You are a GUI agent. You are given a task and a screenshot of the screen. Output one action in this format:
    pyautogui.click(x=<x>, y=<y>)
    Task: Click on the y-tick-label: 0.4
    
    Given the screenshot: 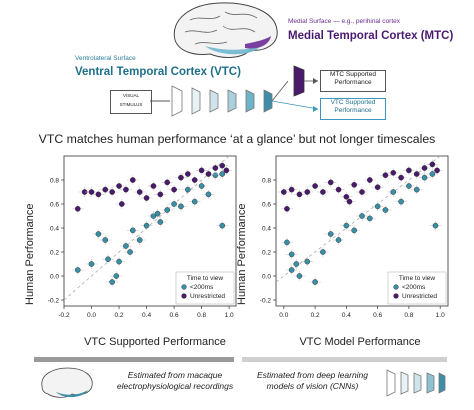 What is the action you would take?
    pyautogui.click(x=54, y=229)
    